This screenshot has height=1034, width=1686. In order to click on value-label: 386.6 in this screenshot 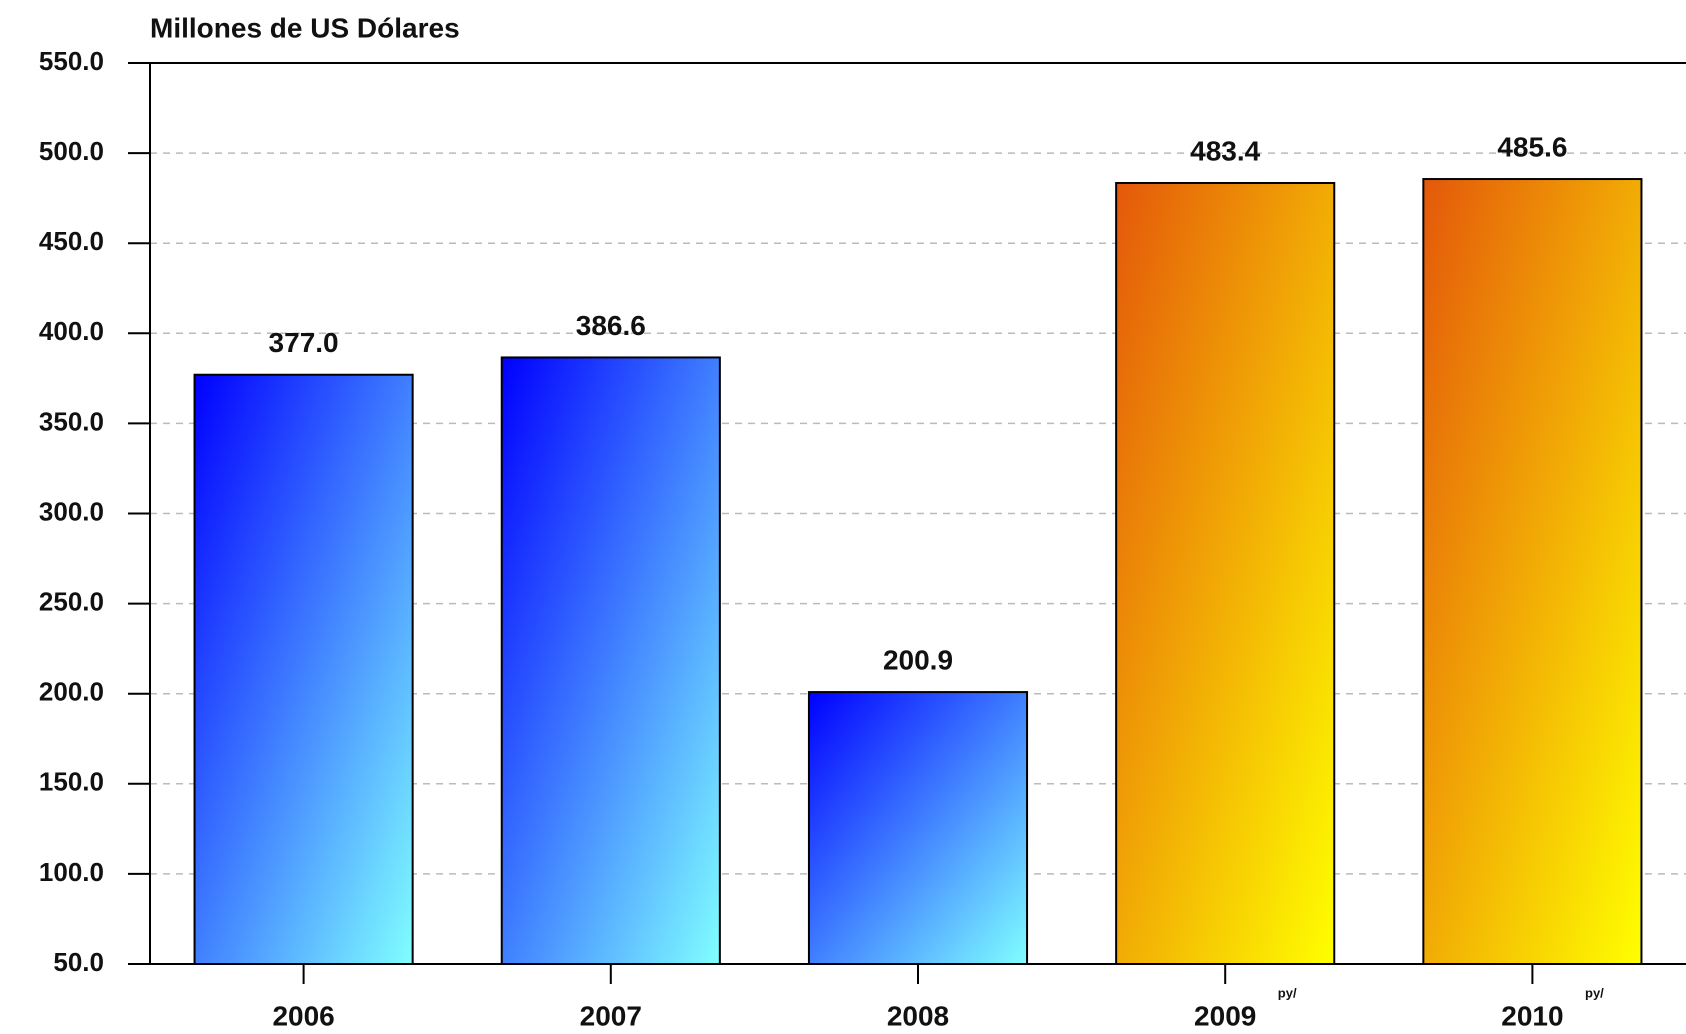, I will do `click(611, 325)`.